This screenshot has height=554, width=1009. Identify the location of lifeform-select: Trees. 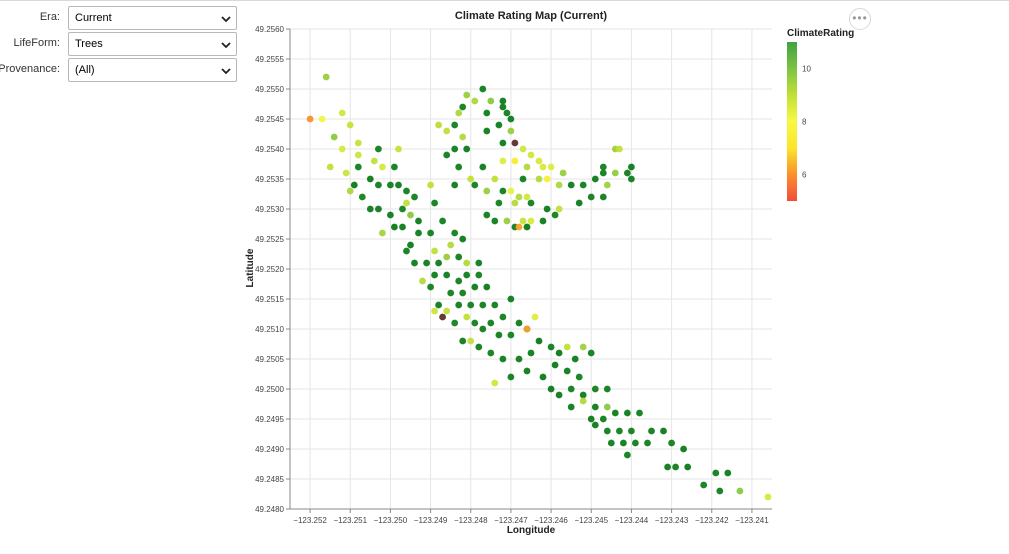
(152, 44).